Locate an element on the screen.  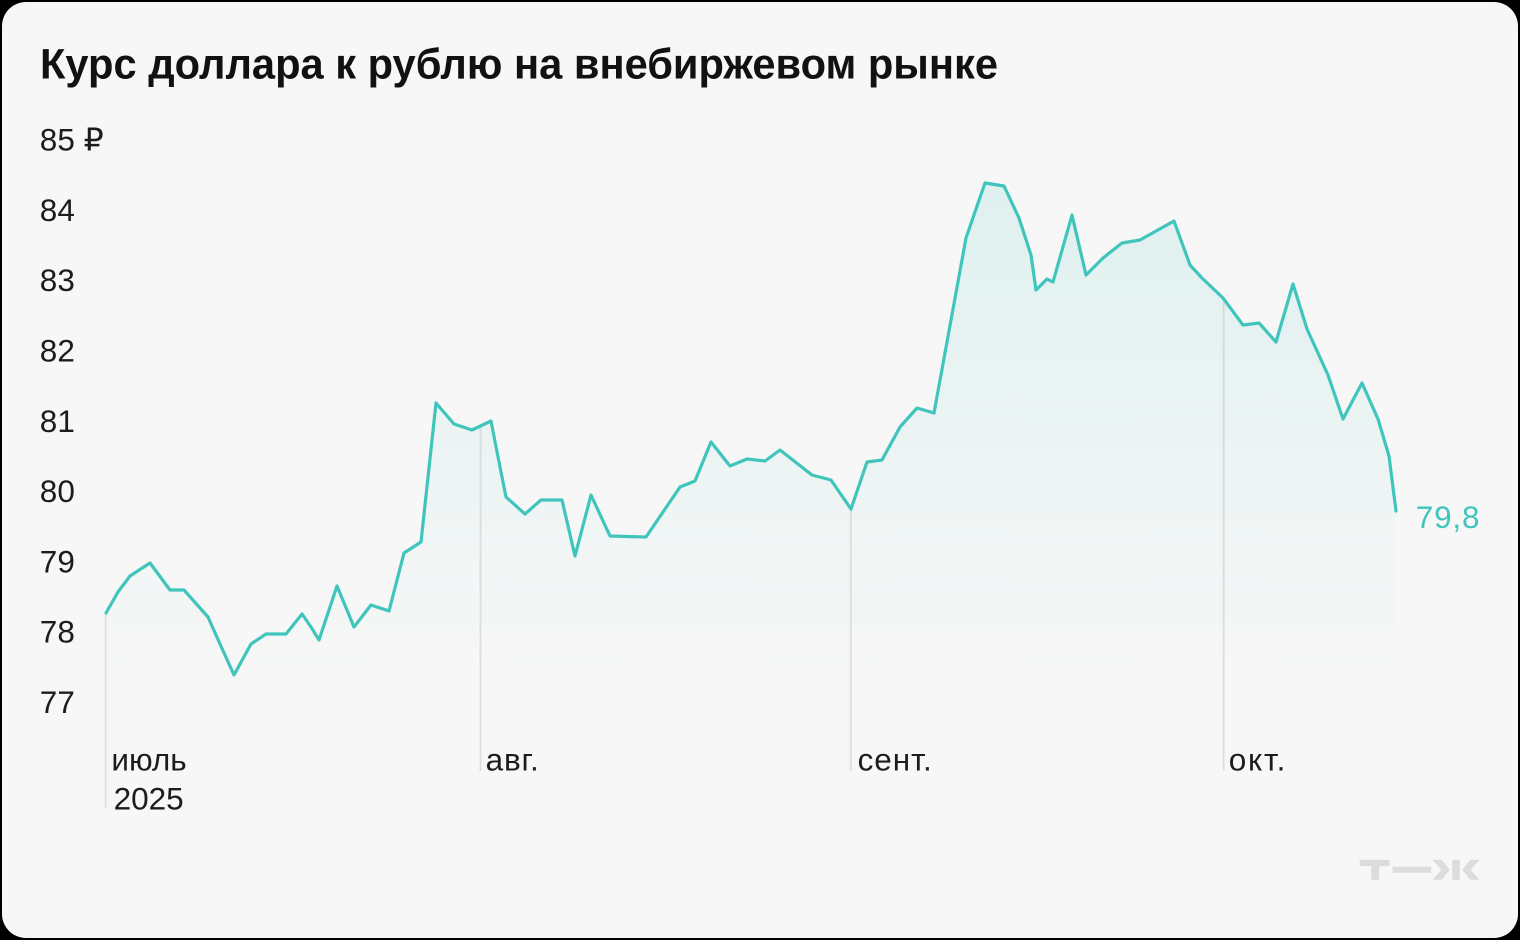
svg-text: 82 is located at coordinates (57, 351).